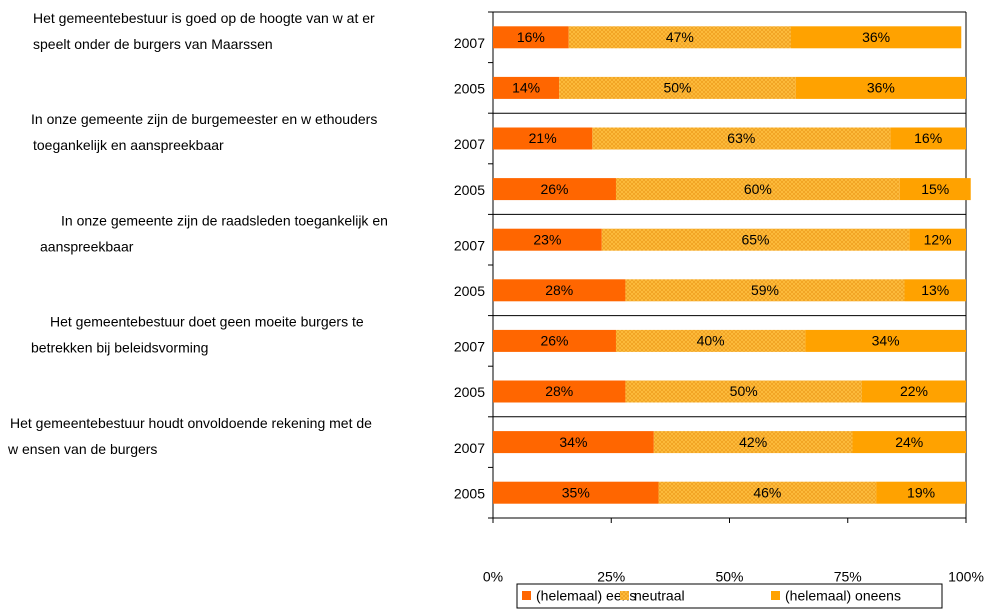 This screenshot has width=990, height=615. What do you see at coordinates (586, 596) in the screenshot?
I see `legend-label: (helemaal) eens` at bounding box center [586, 596].